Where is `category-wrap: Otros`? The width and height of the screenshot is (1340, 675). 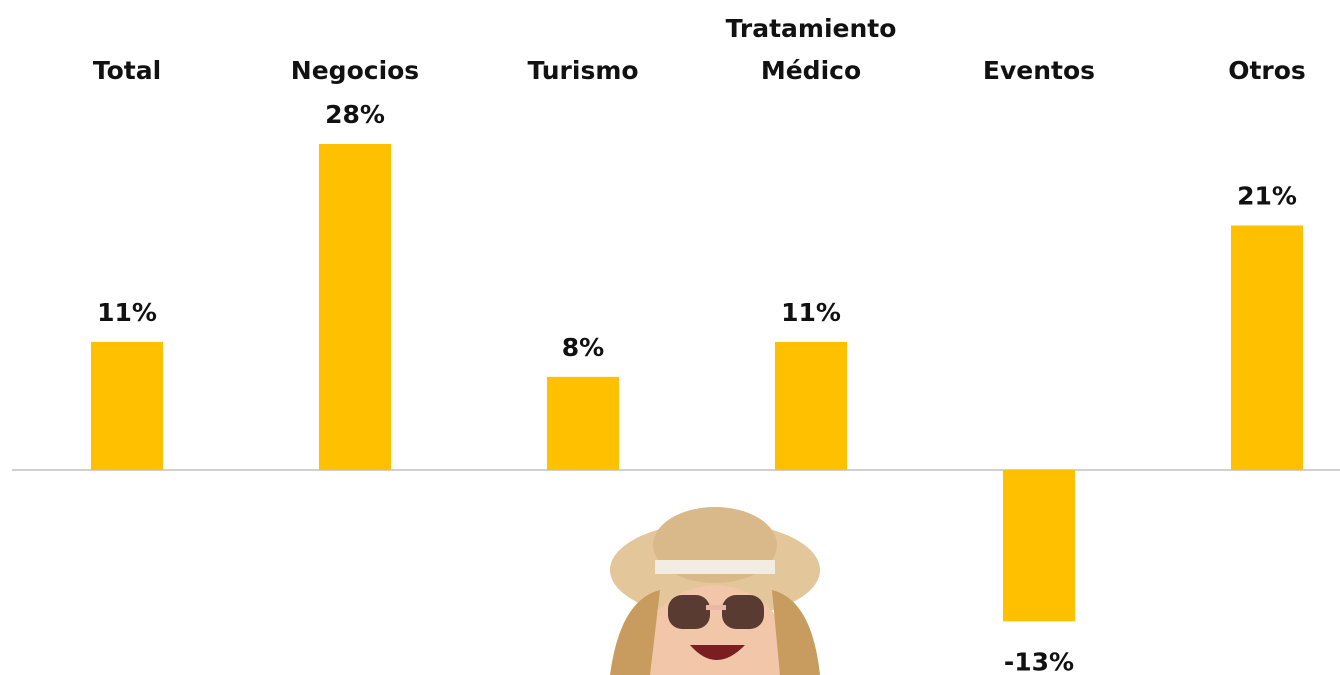
category-wrap: Otros is located at coordinates (1253, 46).